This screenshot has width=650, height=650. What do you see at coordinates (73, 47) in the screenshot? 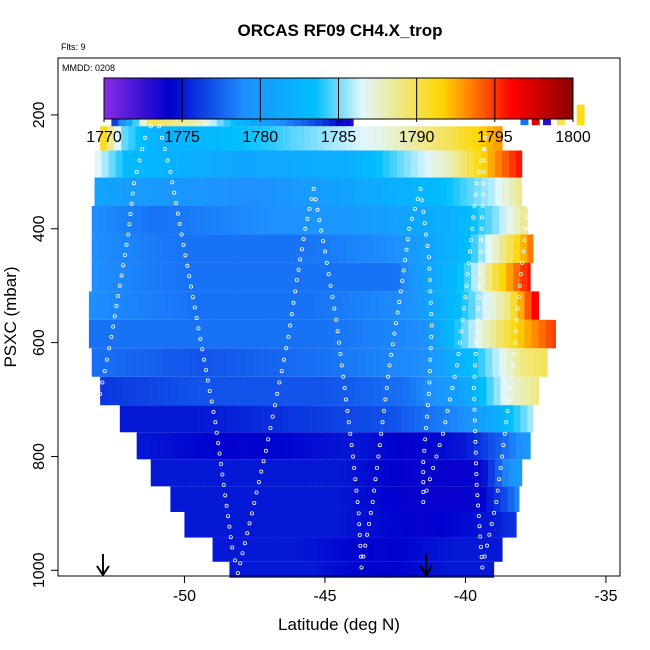
I see `flights-note: Flts: 9` at bounding box center [73, 47].